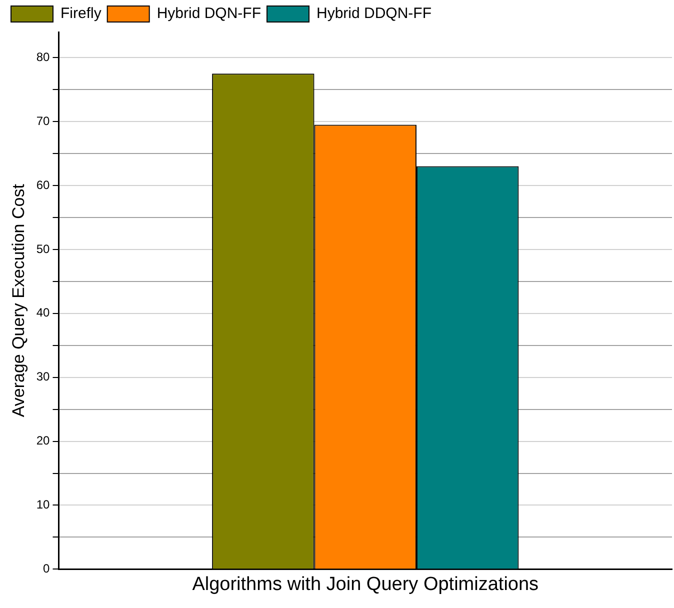 Image resolution: width=674 pixels, height=608 pixels. Describe the element at coordinates (43, 505) in the screenshot. I see `y-tick-label: 10` at that location.